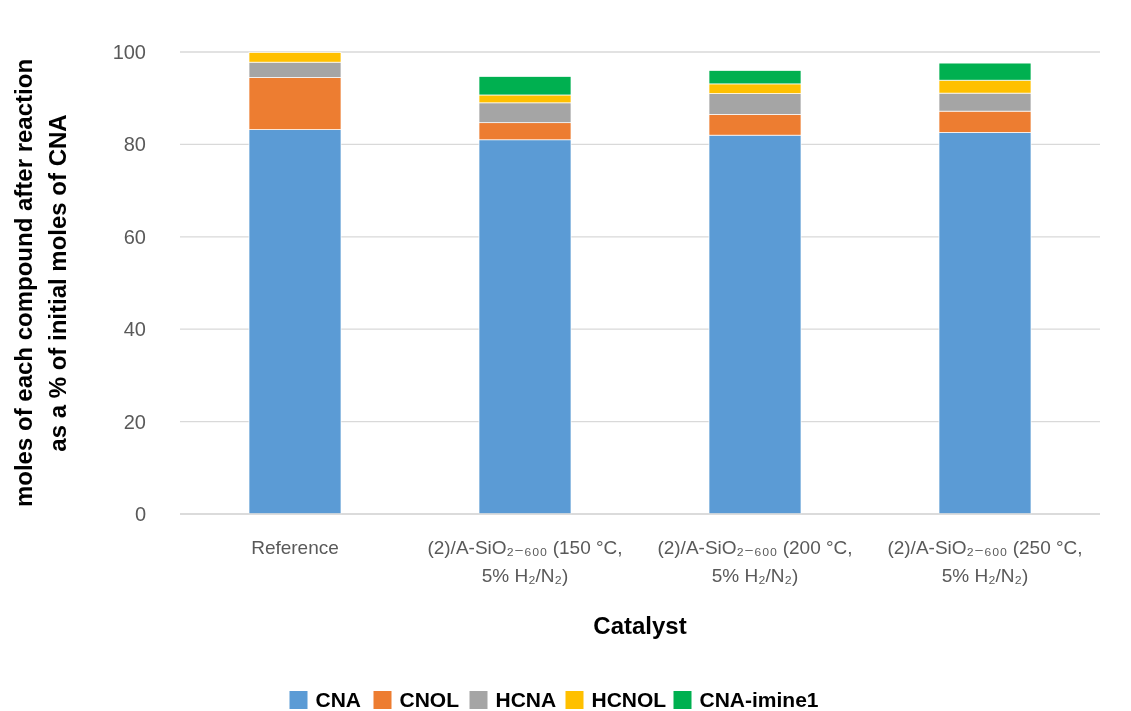 This screenshot has width=1131, height=711. What do you see at coordinates (755, 561) in the screenshot?
I see `x-tick-label: (2)/A-SiO₂₋₆₀₀ (200 °C, 5% H₂/N₂)` at bounding box center [755, 561].